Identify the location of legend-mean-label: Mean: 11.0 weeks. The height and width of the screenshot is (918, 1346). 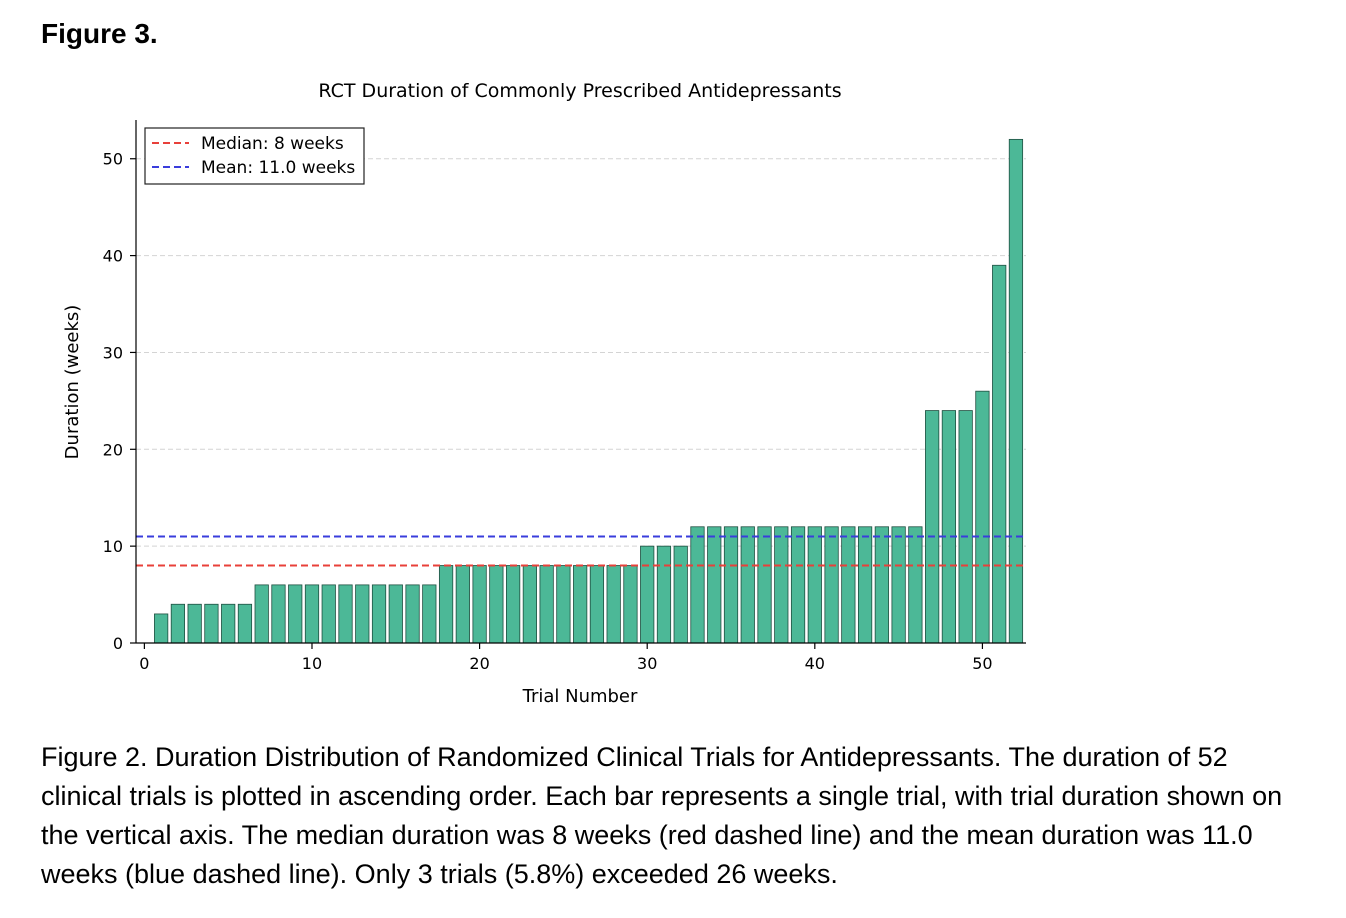
(278, 168).